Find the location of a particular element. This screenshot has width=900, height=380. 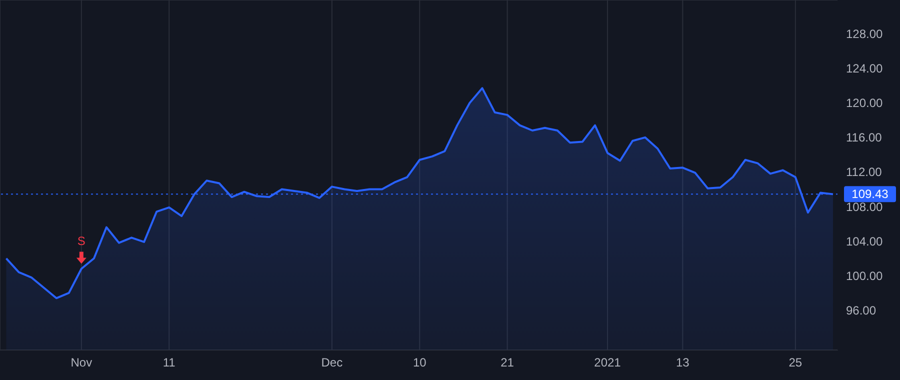

annotation: S is located at coordinates (81, 241).